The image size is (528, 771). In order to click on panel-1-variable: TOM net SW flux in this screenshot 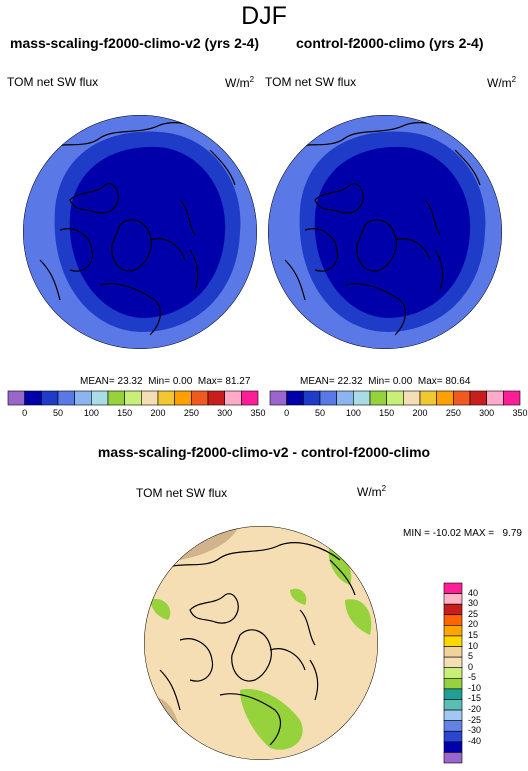, I will do `click(53, 82)`.